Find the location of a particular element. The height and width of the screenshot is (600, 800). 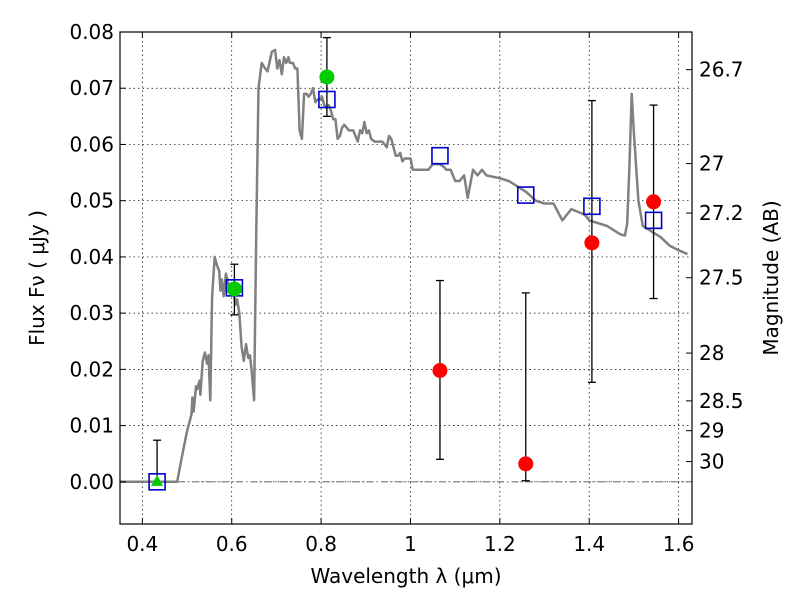

right-tick-label: 28 is located at coordinates (711, 353).